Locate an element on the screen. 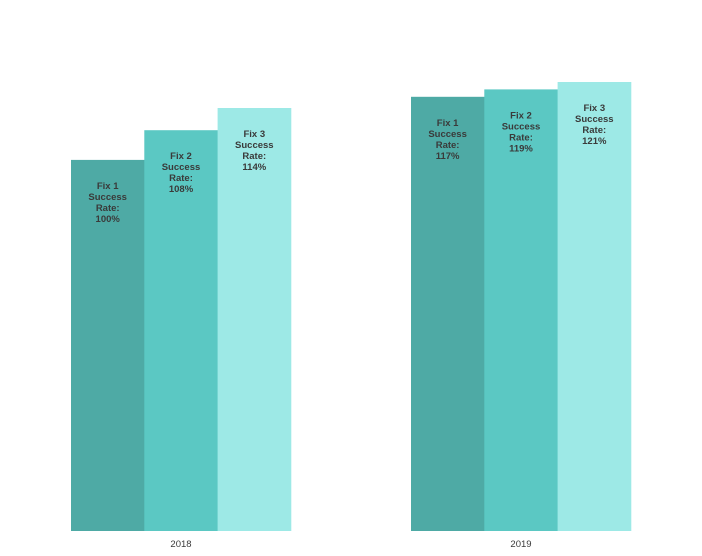 This screenshot has width=702, height=556. bar-fix-1-2018 is located at coordinates (108, 345).